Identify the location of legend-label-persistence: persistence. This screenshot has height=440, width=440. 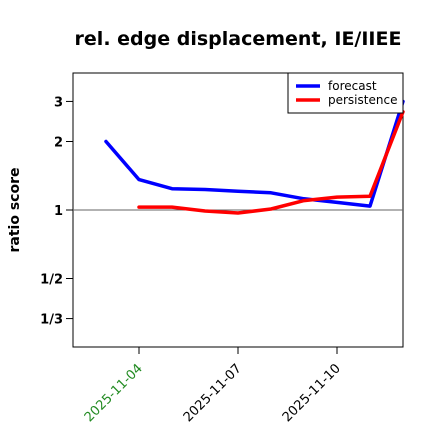
(362, 100).